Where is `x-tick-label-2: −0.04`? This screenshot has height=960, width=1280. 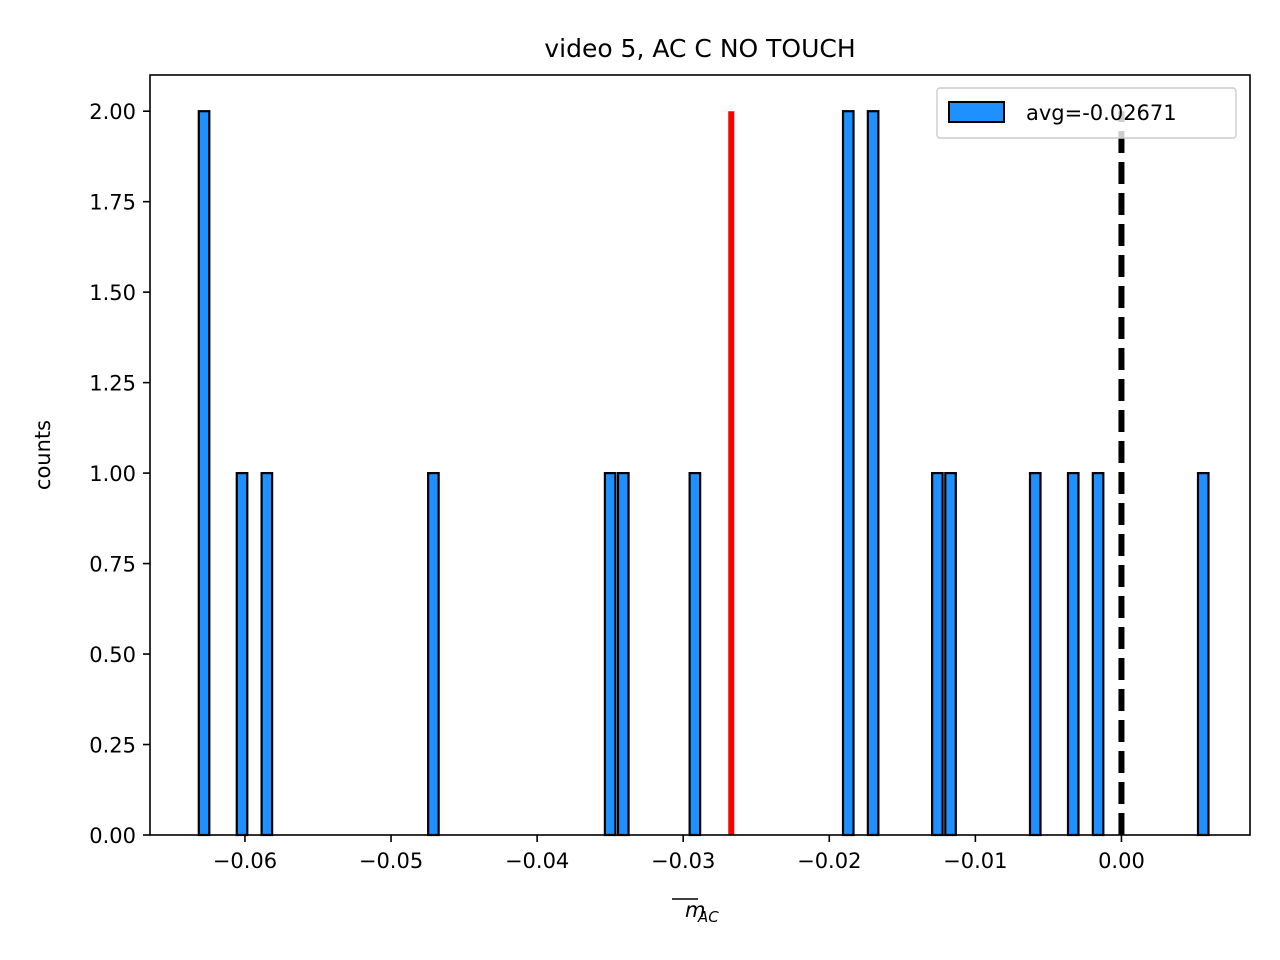 x-tick-label-2: −0.04 is located at coordinates (537, 861).